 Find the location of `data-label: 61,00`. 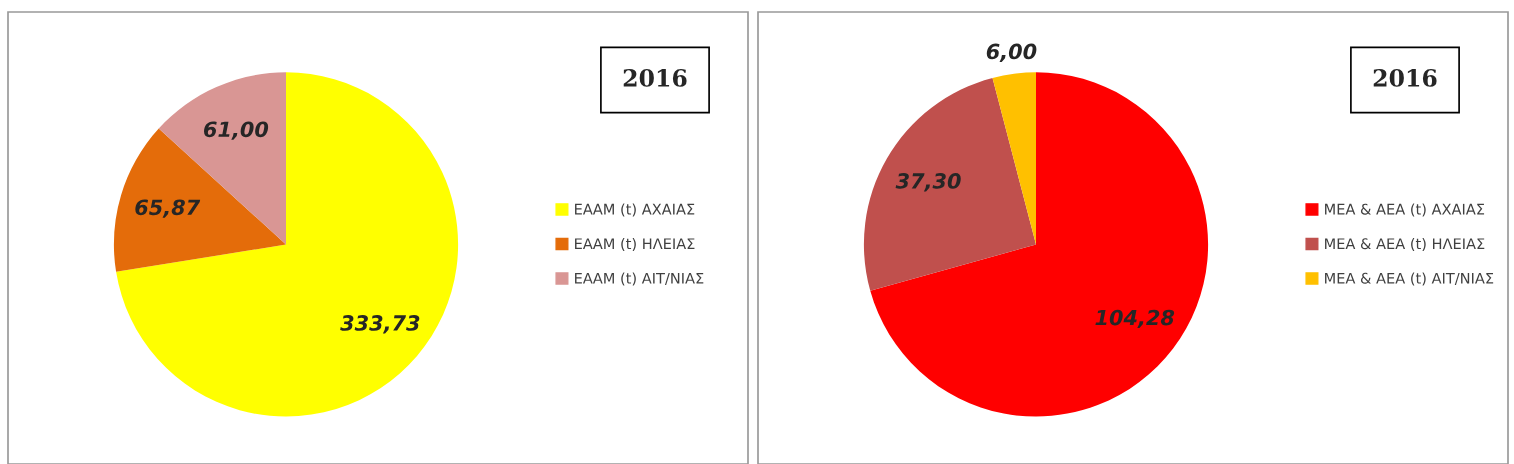

data-label: 61,00 is located at coordinates (236, 130).